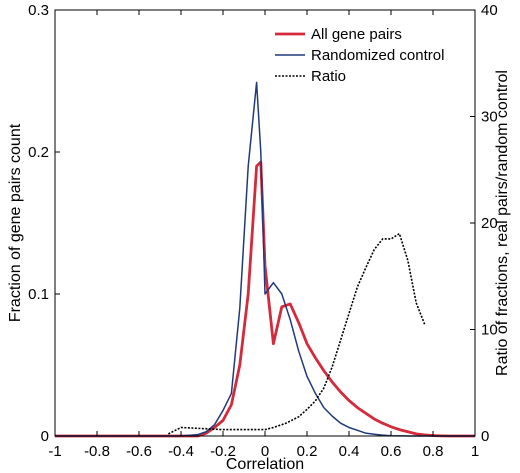  I want to click on x-tick-label: 0.4, so click(349, 451).